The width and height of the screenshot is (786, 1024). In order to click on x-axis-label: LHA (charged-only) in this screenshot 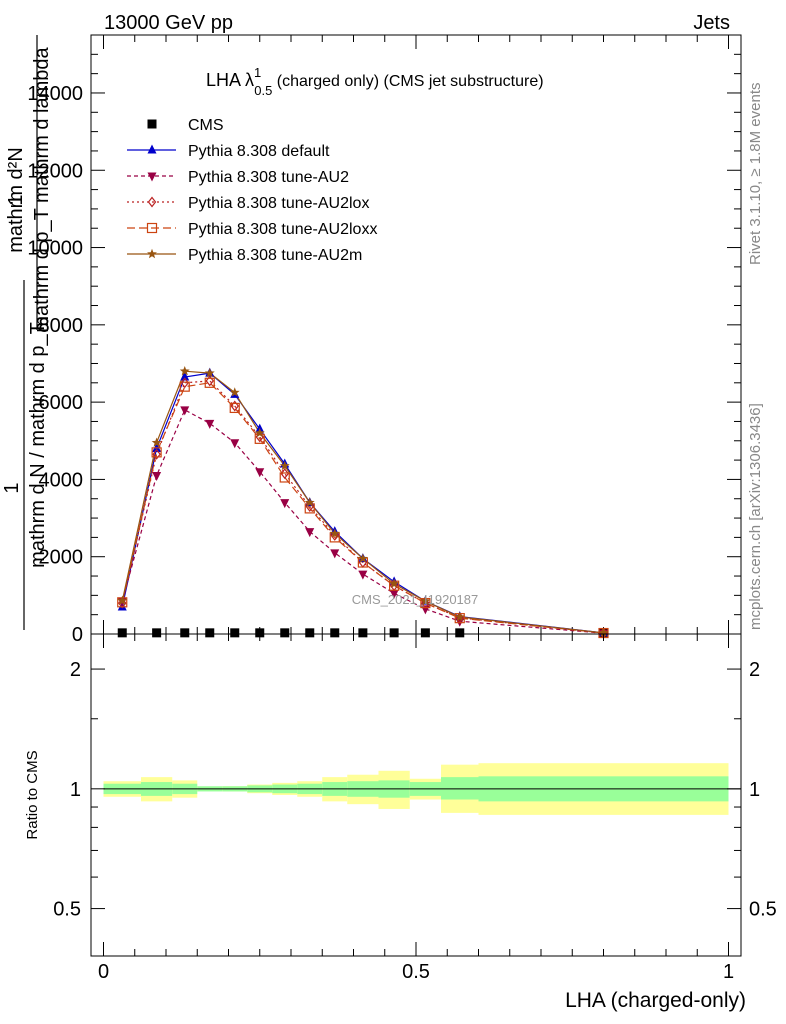, I will do `click(655, 1000)`.